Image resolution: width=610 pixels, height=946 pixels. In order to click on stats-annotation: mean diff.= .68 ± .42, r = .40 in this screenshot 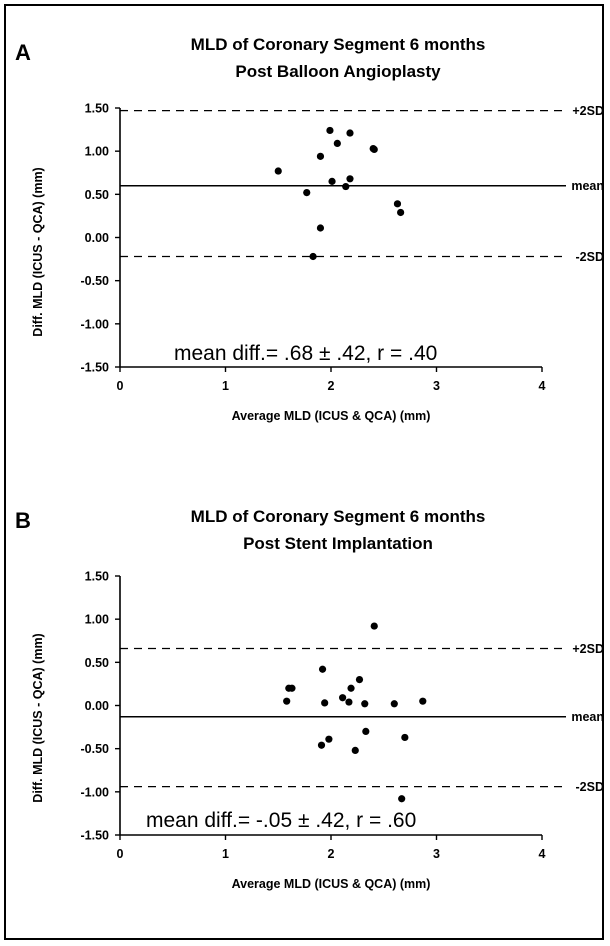, I will do `click(305, 353)`.